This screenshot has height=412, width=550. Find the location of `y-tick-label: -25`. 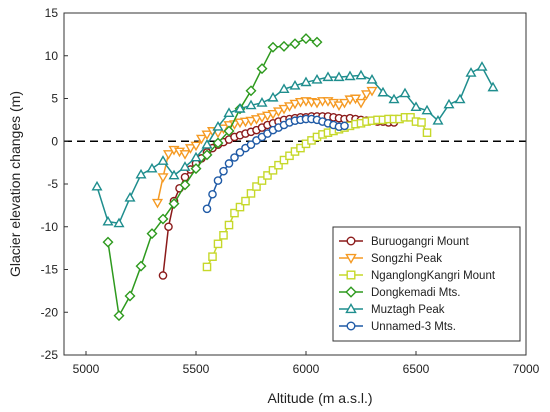

y-tick-label: -25 is located at coordinates (50, 355).